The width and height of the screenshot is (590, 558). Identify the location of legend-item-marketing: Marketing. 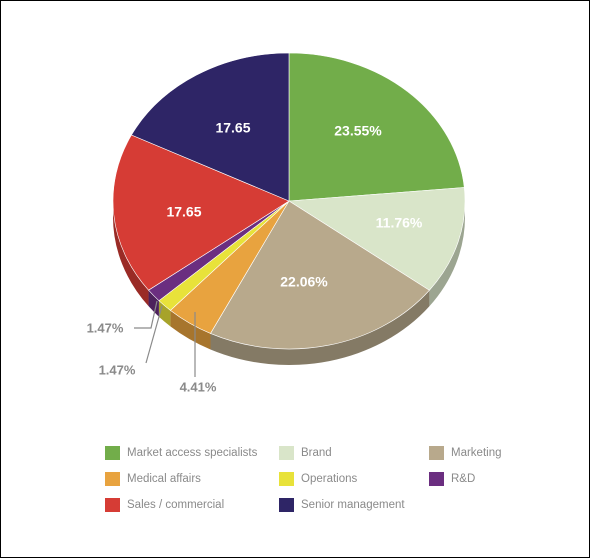
(465, 453).